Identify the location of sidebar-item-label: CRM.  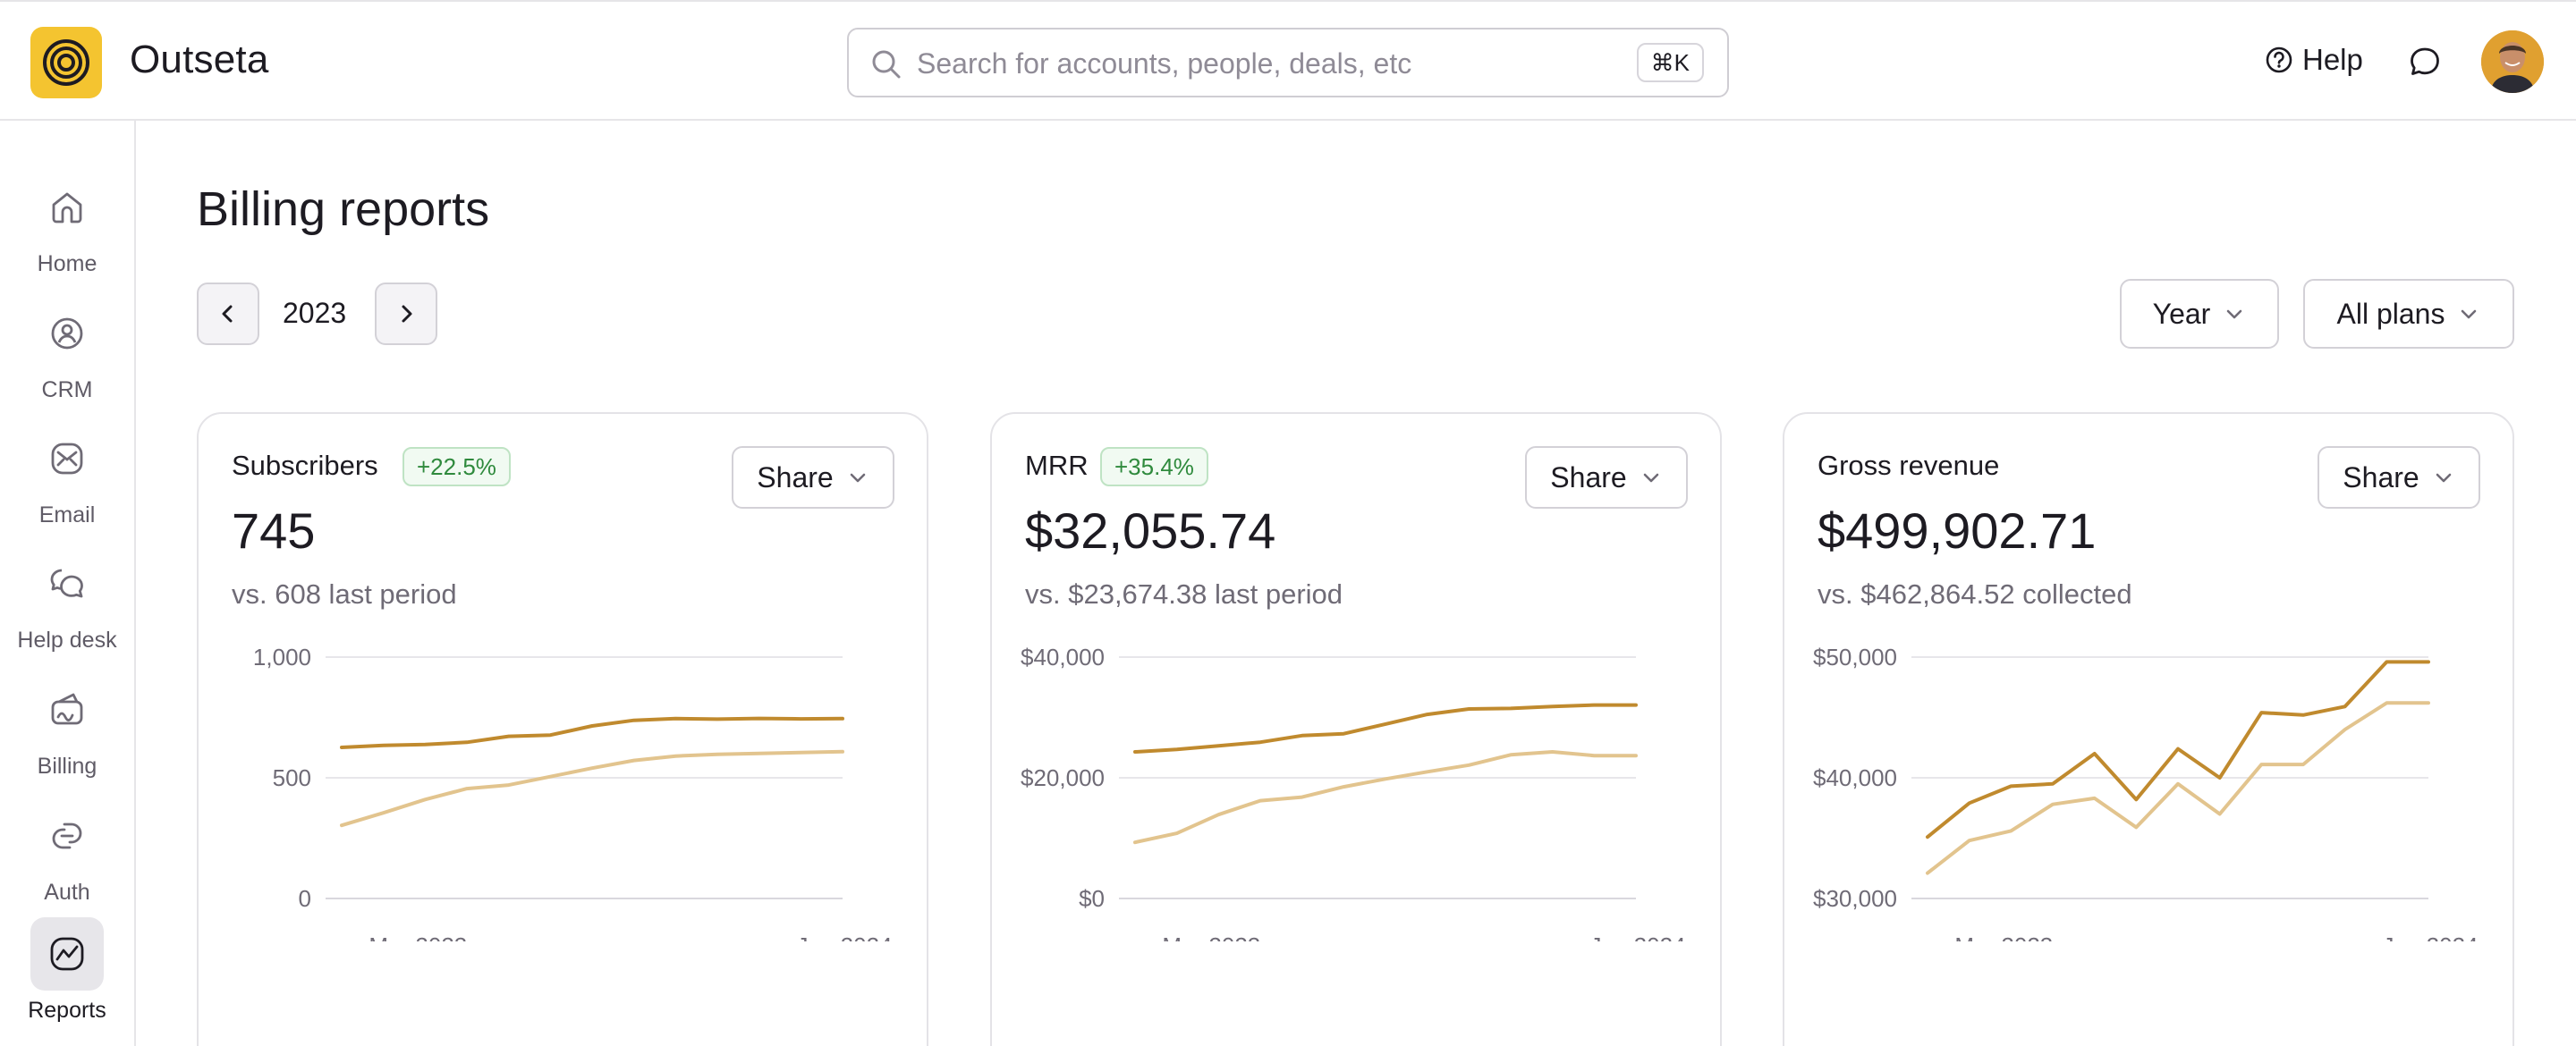
(67, 390).